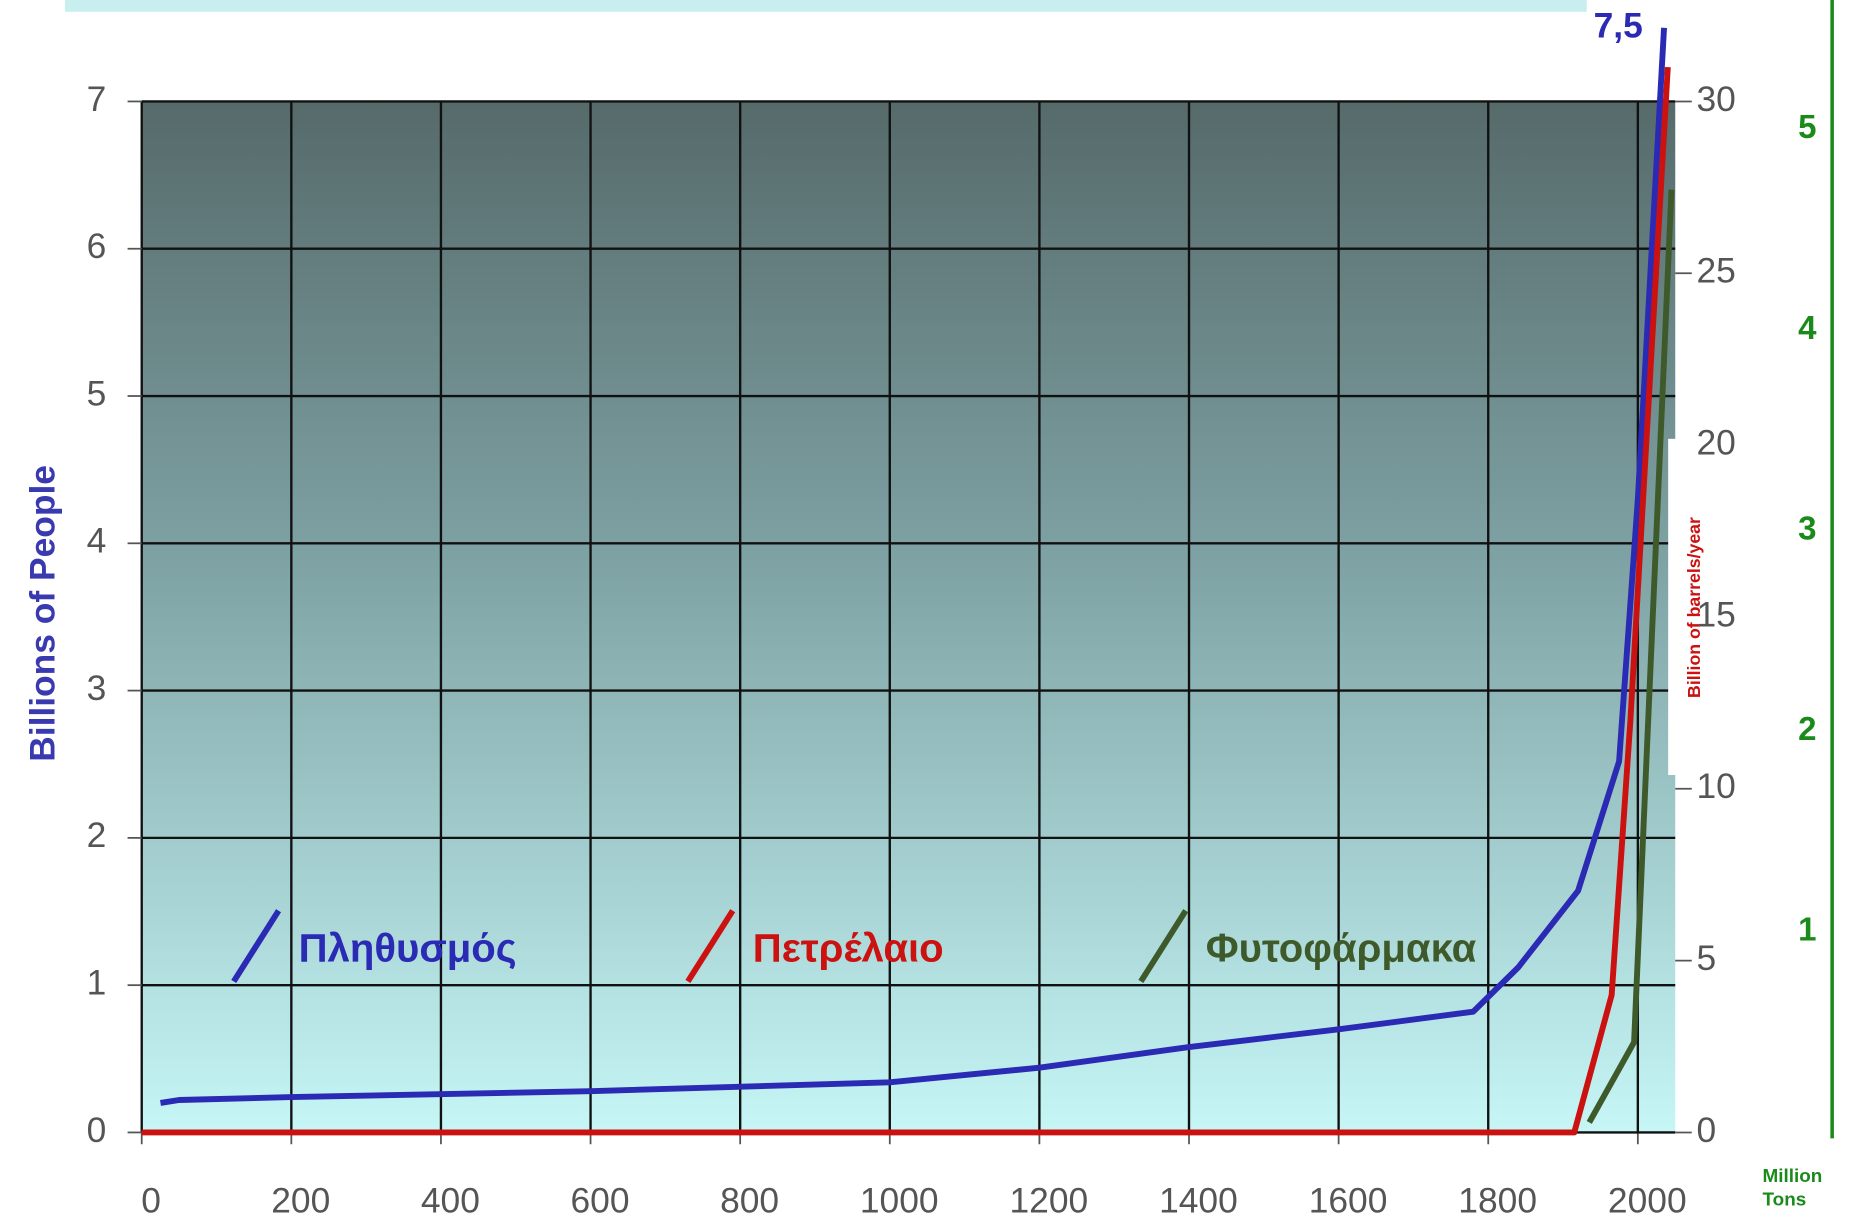 This screenshot has height=1228, width=1850. I want to click on y-tick-label: 7, so click(97, 99).